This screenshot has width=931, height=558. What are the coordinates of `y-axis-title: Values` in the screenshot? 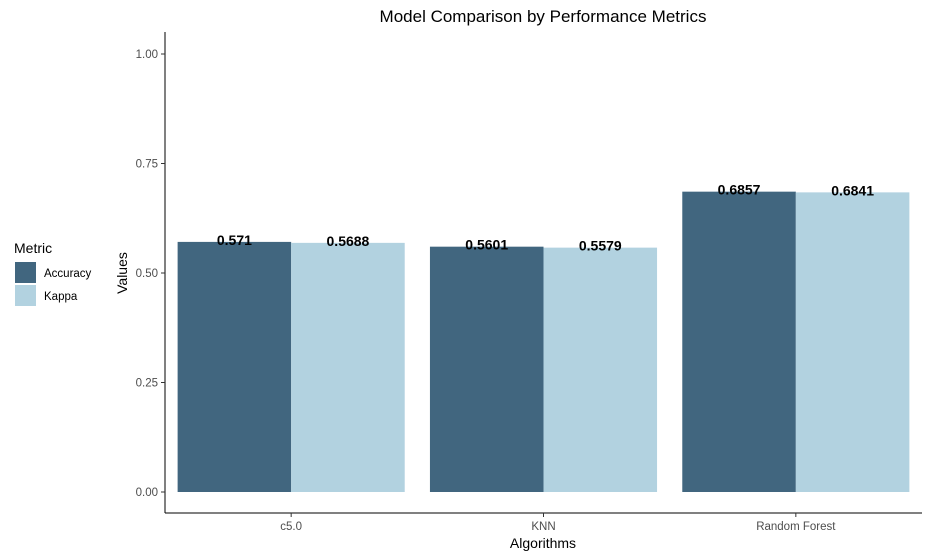 It's located at (122, 273).